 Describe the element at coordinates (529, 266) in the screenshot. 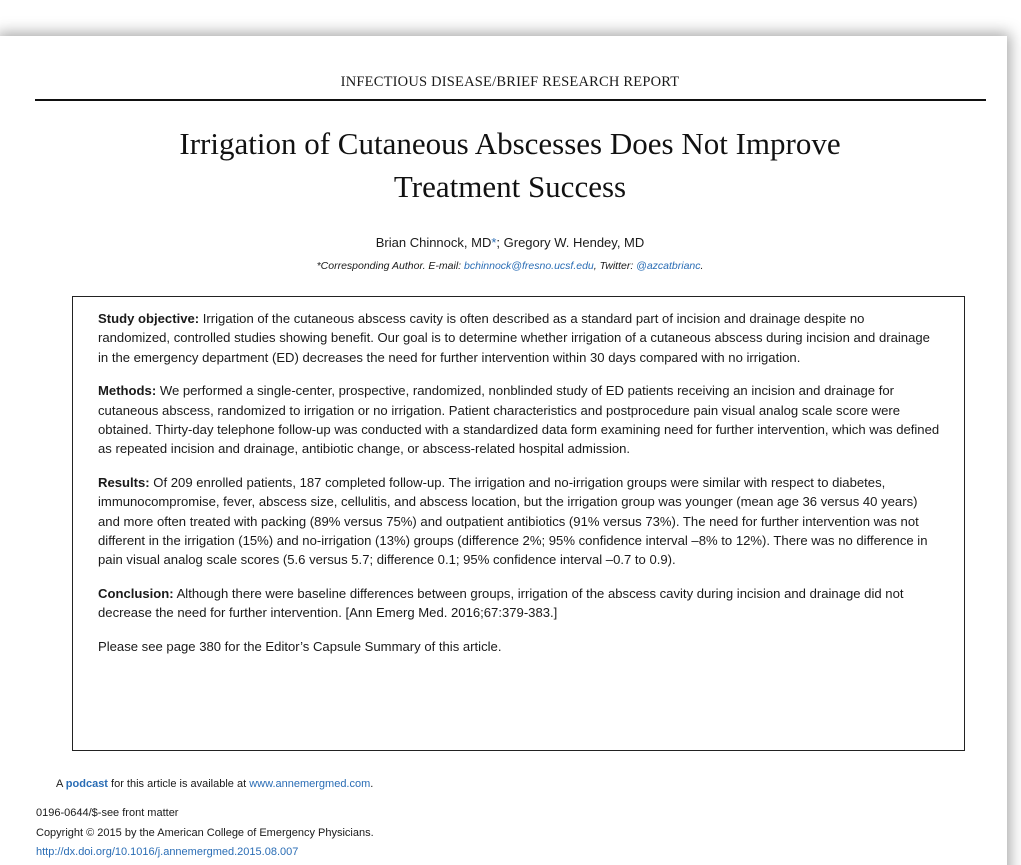

I see `email-link: bchinnock@fresno.ucsf.edu` at that location.